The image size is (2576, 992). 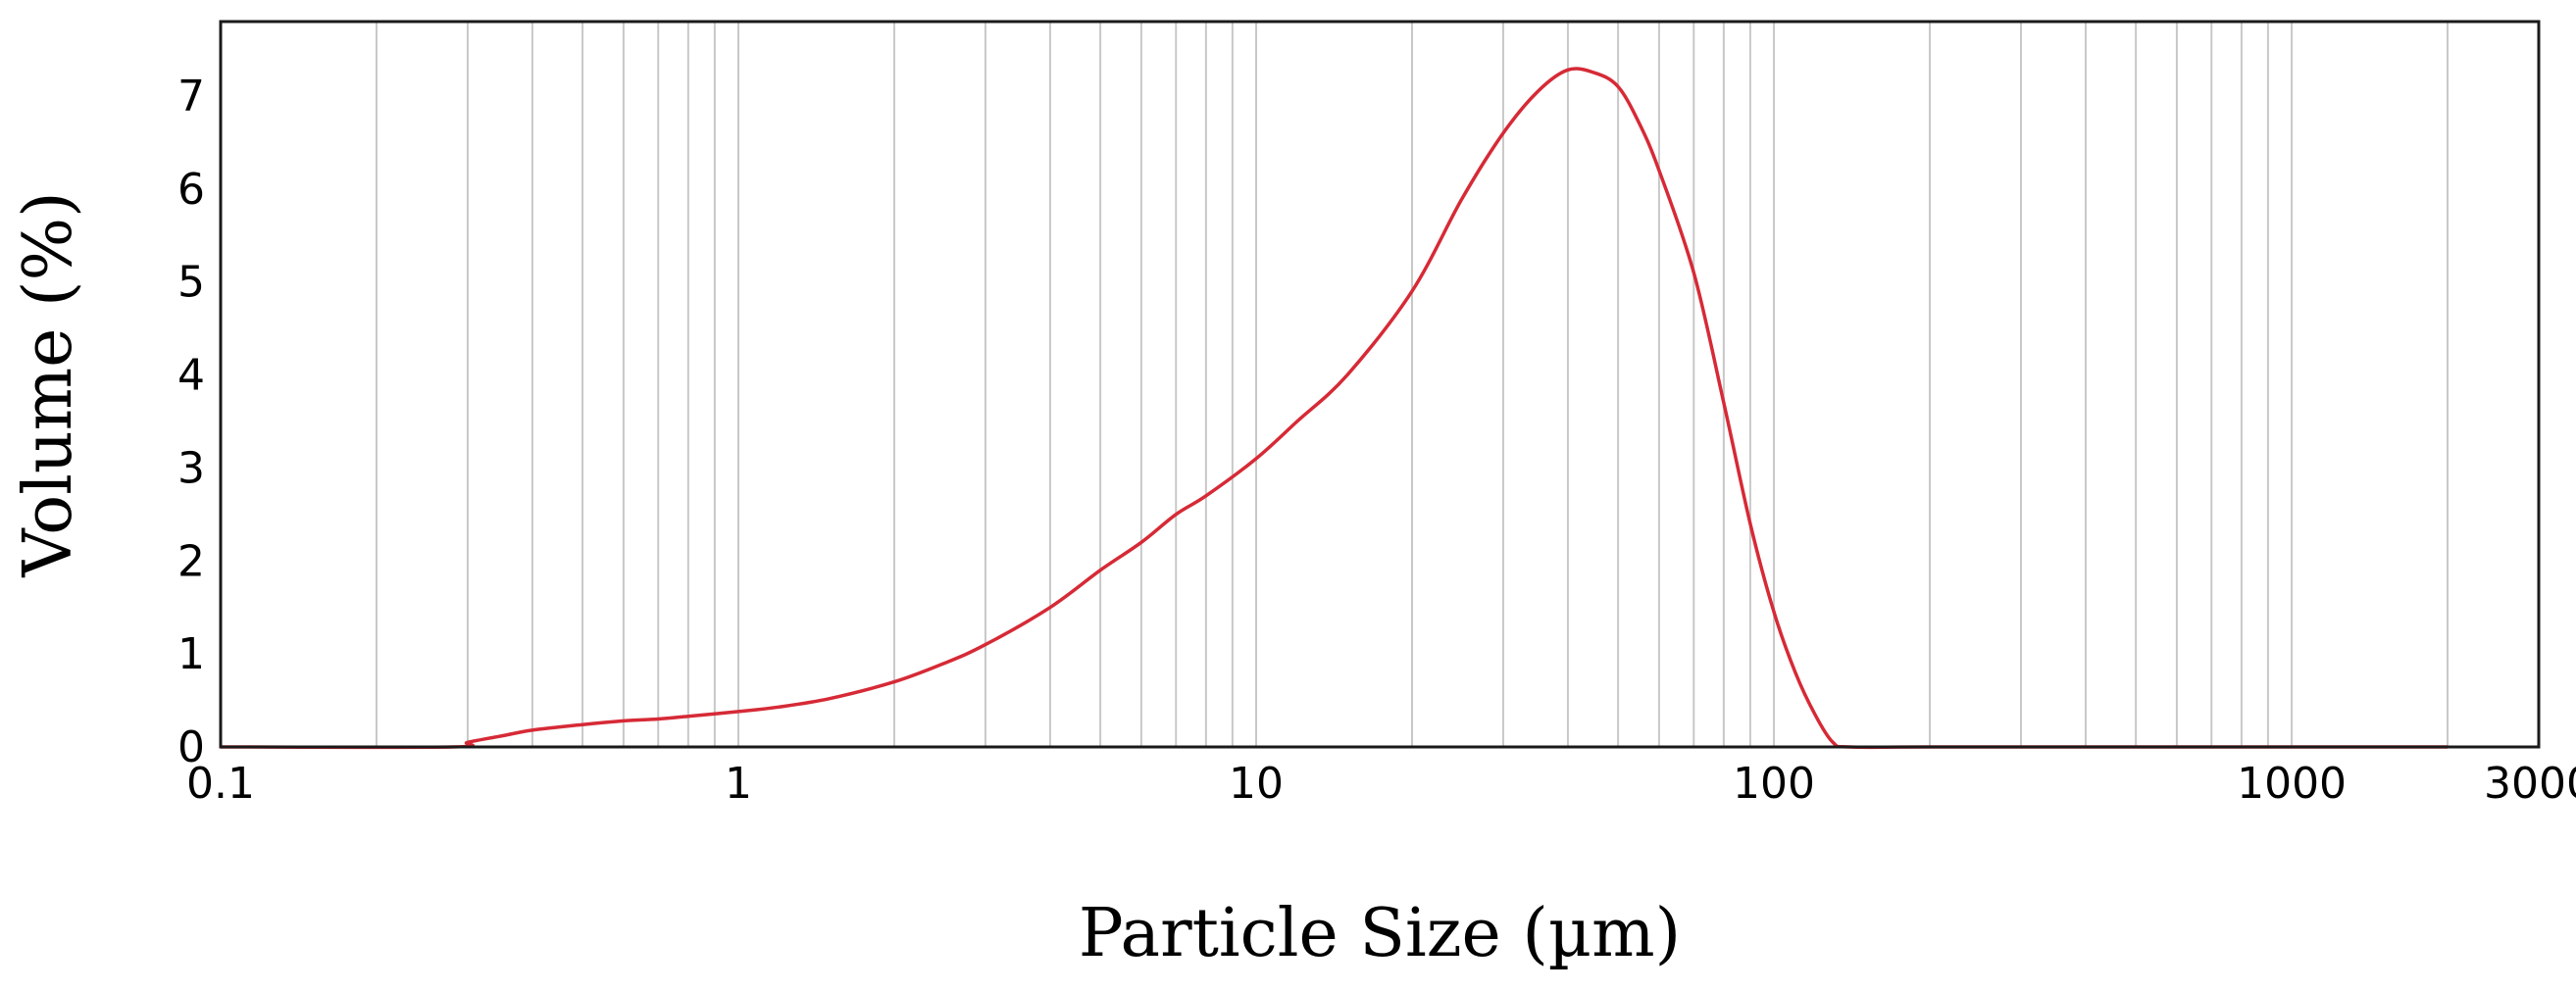 I want to click on y-tick-label: 7, so click(x=191, y=97).